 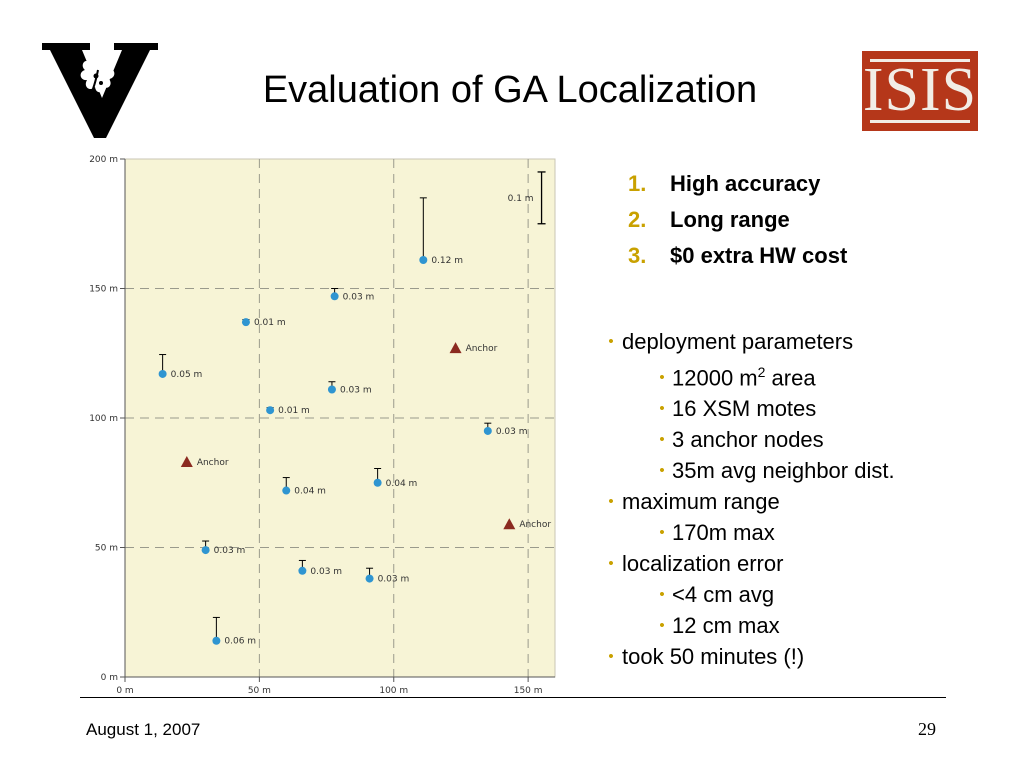 I want to click on bullet-text: took 50 minutes (!), so click(x=713, y=657).